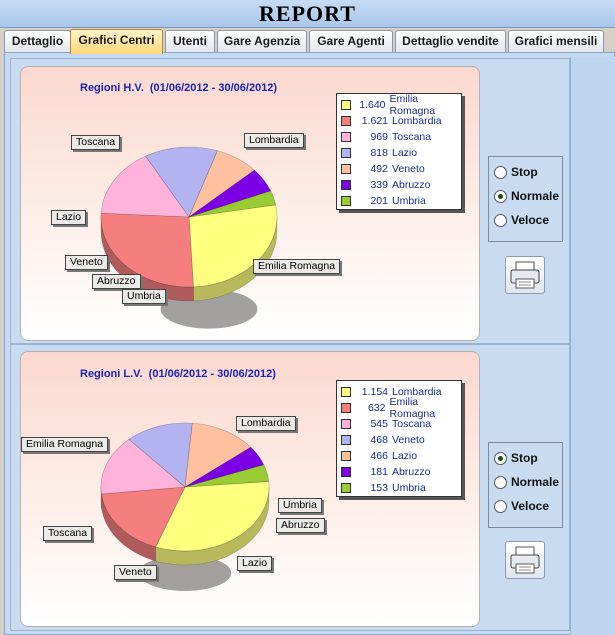  I want to click on chart-title-lv: Regioni L.V. (01/06/2012 - 30/06/2012), so click(178, 374).